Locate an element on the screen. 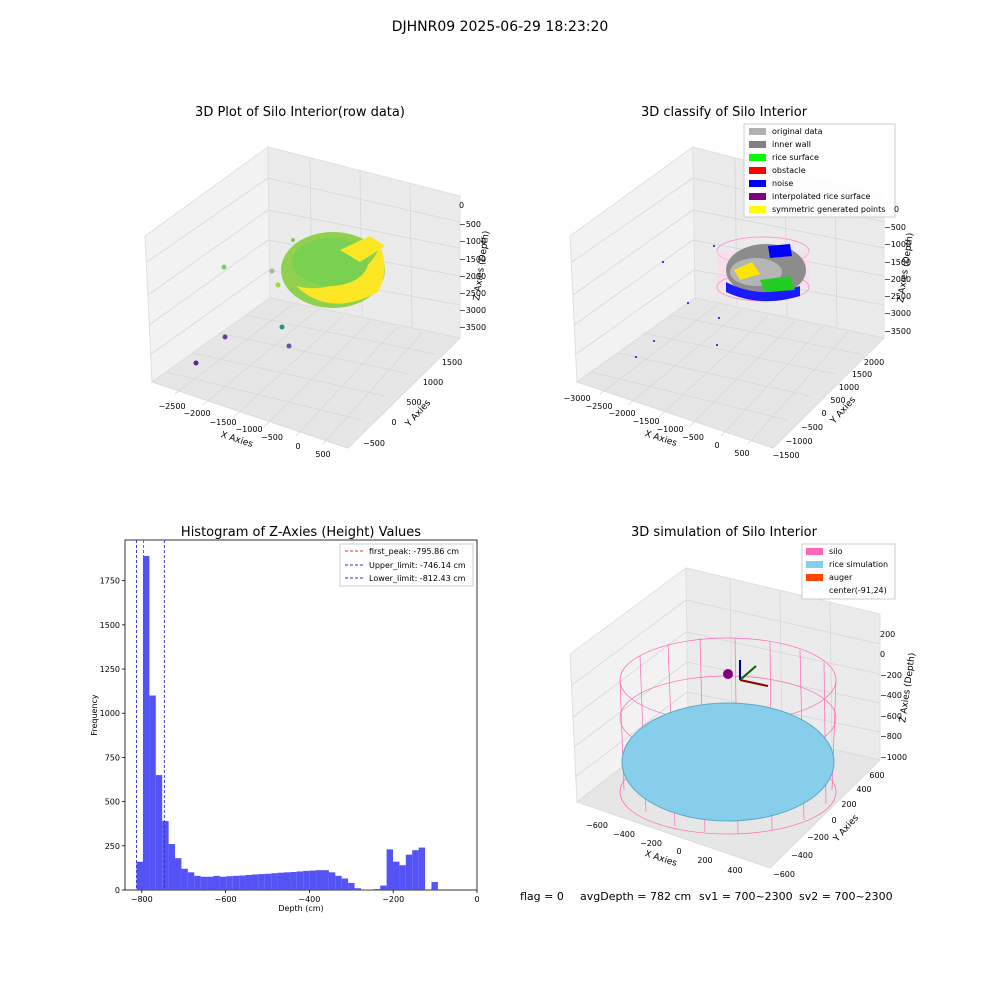 The height and width of the screenshot is (1000, 1000). legend-label-inner-wall: inner wall is located at coordinates (791, 144).